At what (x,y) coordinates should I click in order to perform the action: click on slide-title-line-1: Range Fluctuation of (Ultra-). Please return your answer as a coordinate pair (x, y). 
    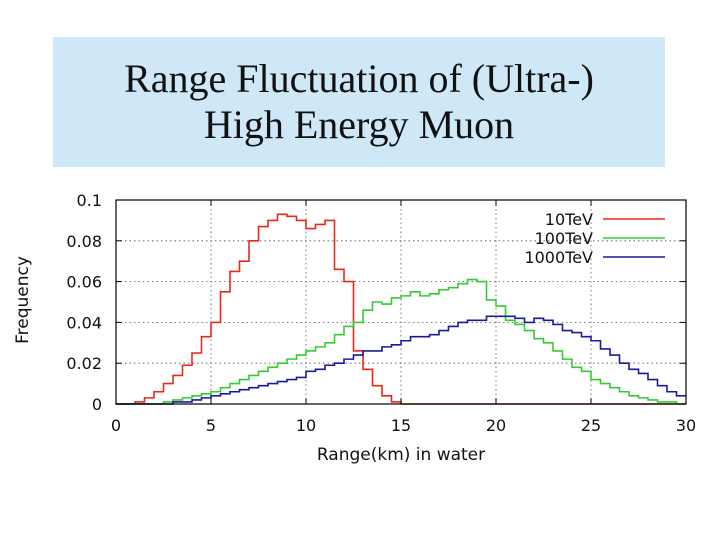
    Looking at the image, I should click on (359, 78).